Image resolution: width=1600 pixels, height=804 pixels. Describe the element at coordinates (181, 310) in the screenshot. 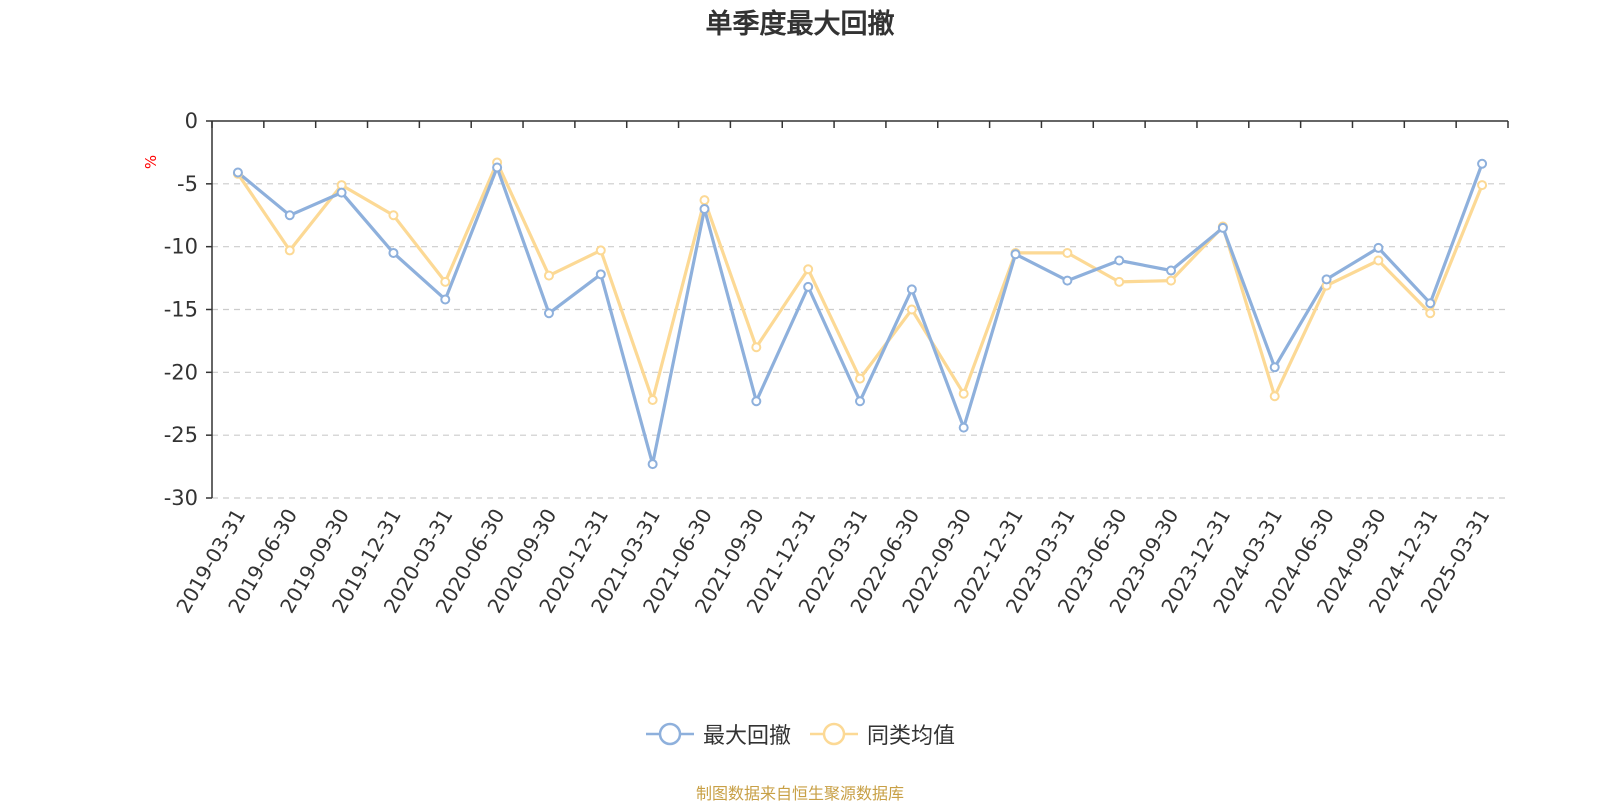

I see `y-tick-label: -15` at that location.